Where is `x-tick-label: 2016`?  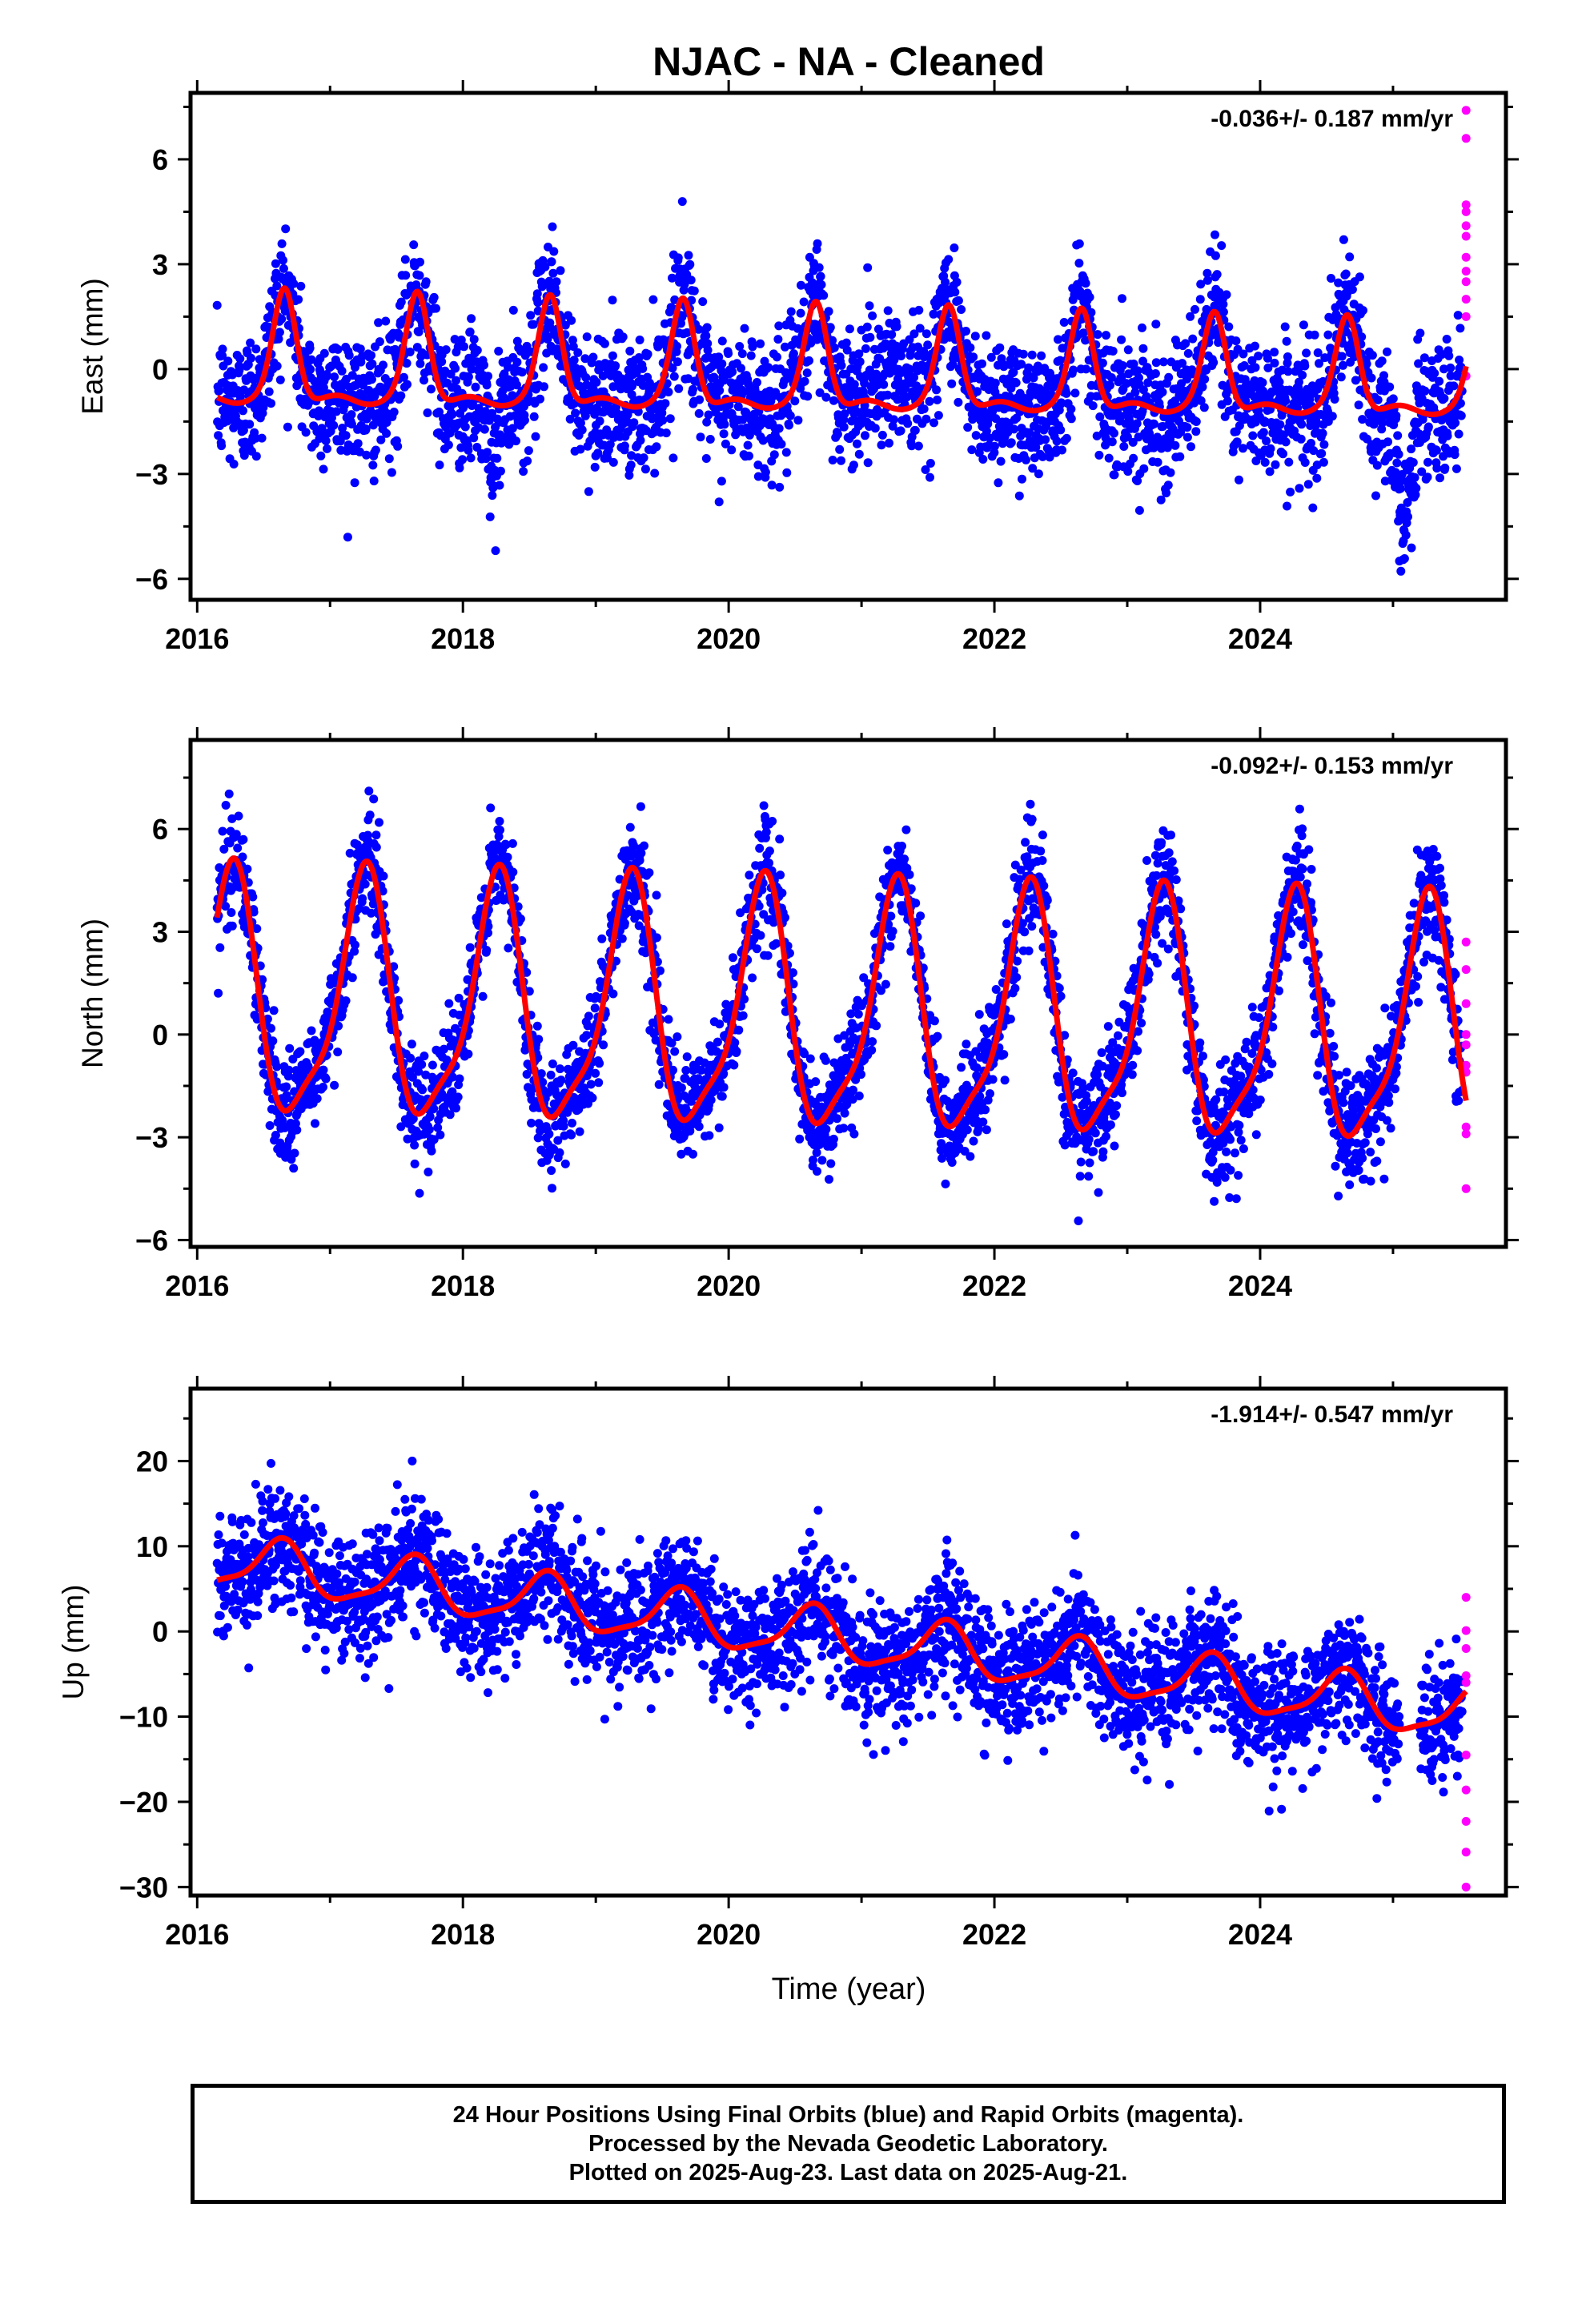 x-tick-label: 2016 is located at coordinates (197, 638).